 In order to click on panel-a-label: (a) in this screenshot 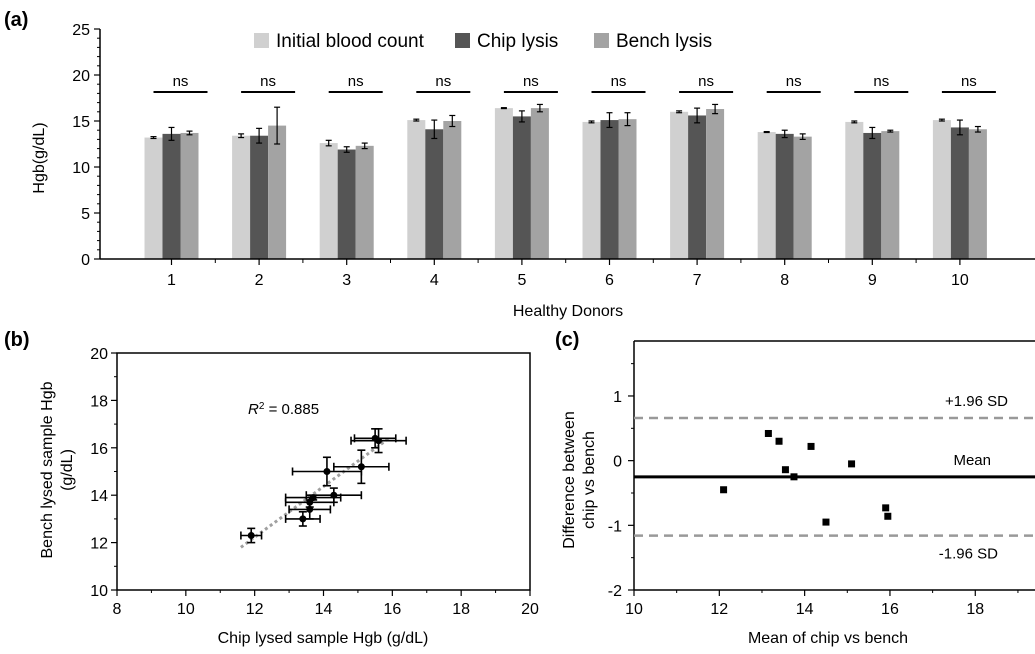, I will do `click(16, 20)`.